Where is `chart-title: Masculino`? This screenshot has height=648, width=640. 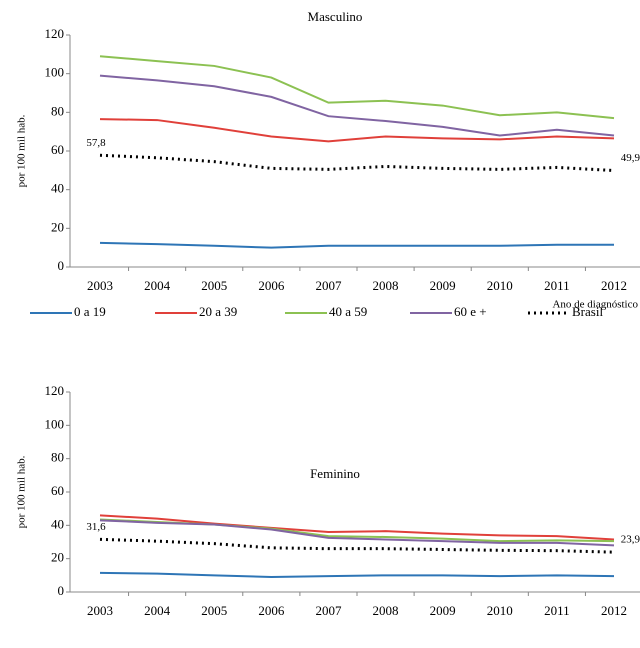 chart-title: Masculino is located at coordinates (335, 16).